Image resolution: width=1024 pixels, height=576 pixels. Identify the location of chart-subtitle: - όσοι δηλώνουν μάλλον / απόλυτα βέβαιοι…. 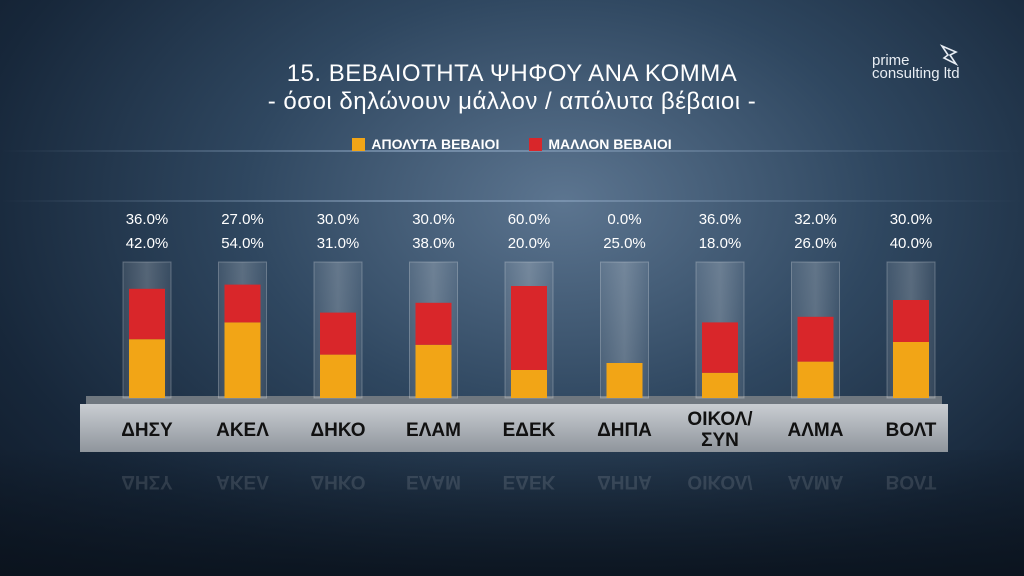
(512, 101).